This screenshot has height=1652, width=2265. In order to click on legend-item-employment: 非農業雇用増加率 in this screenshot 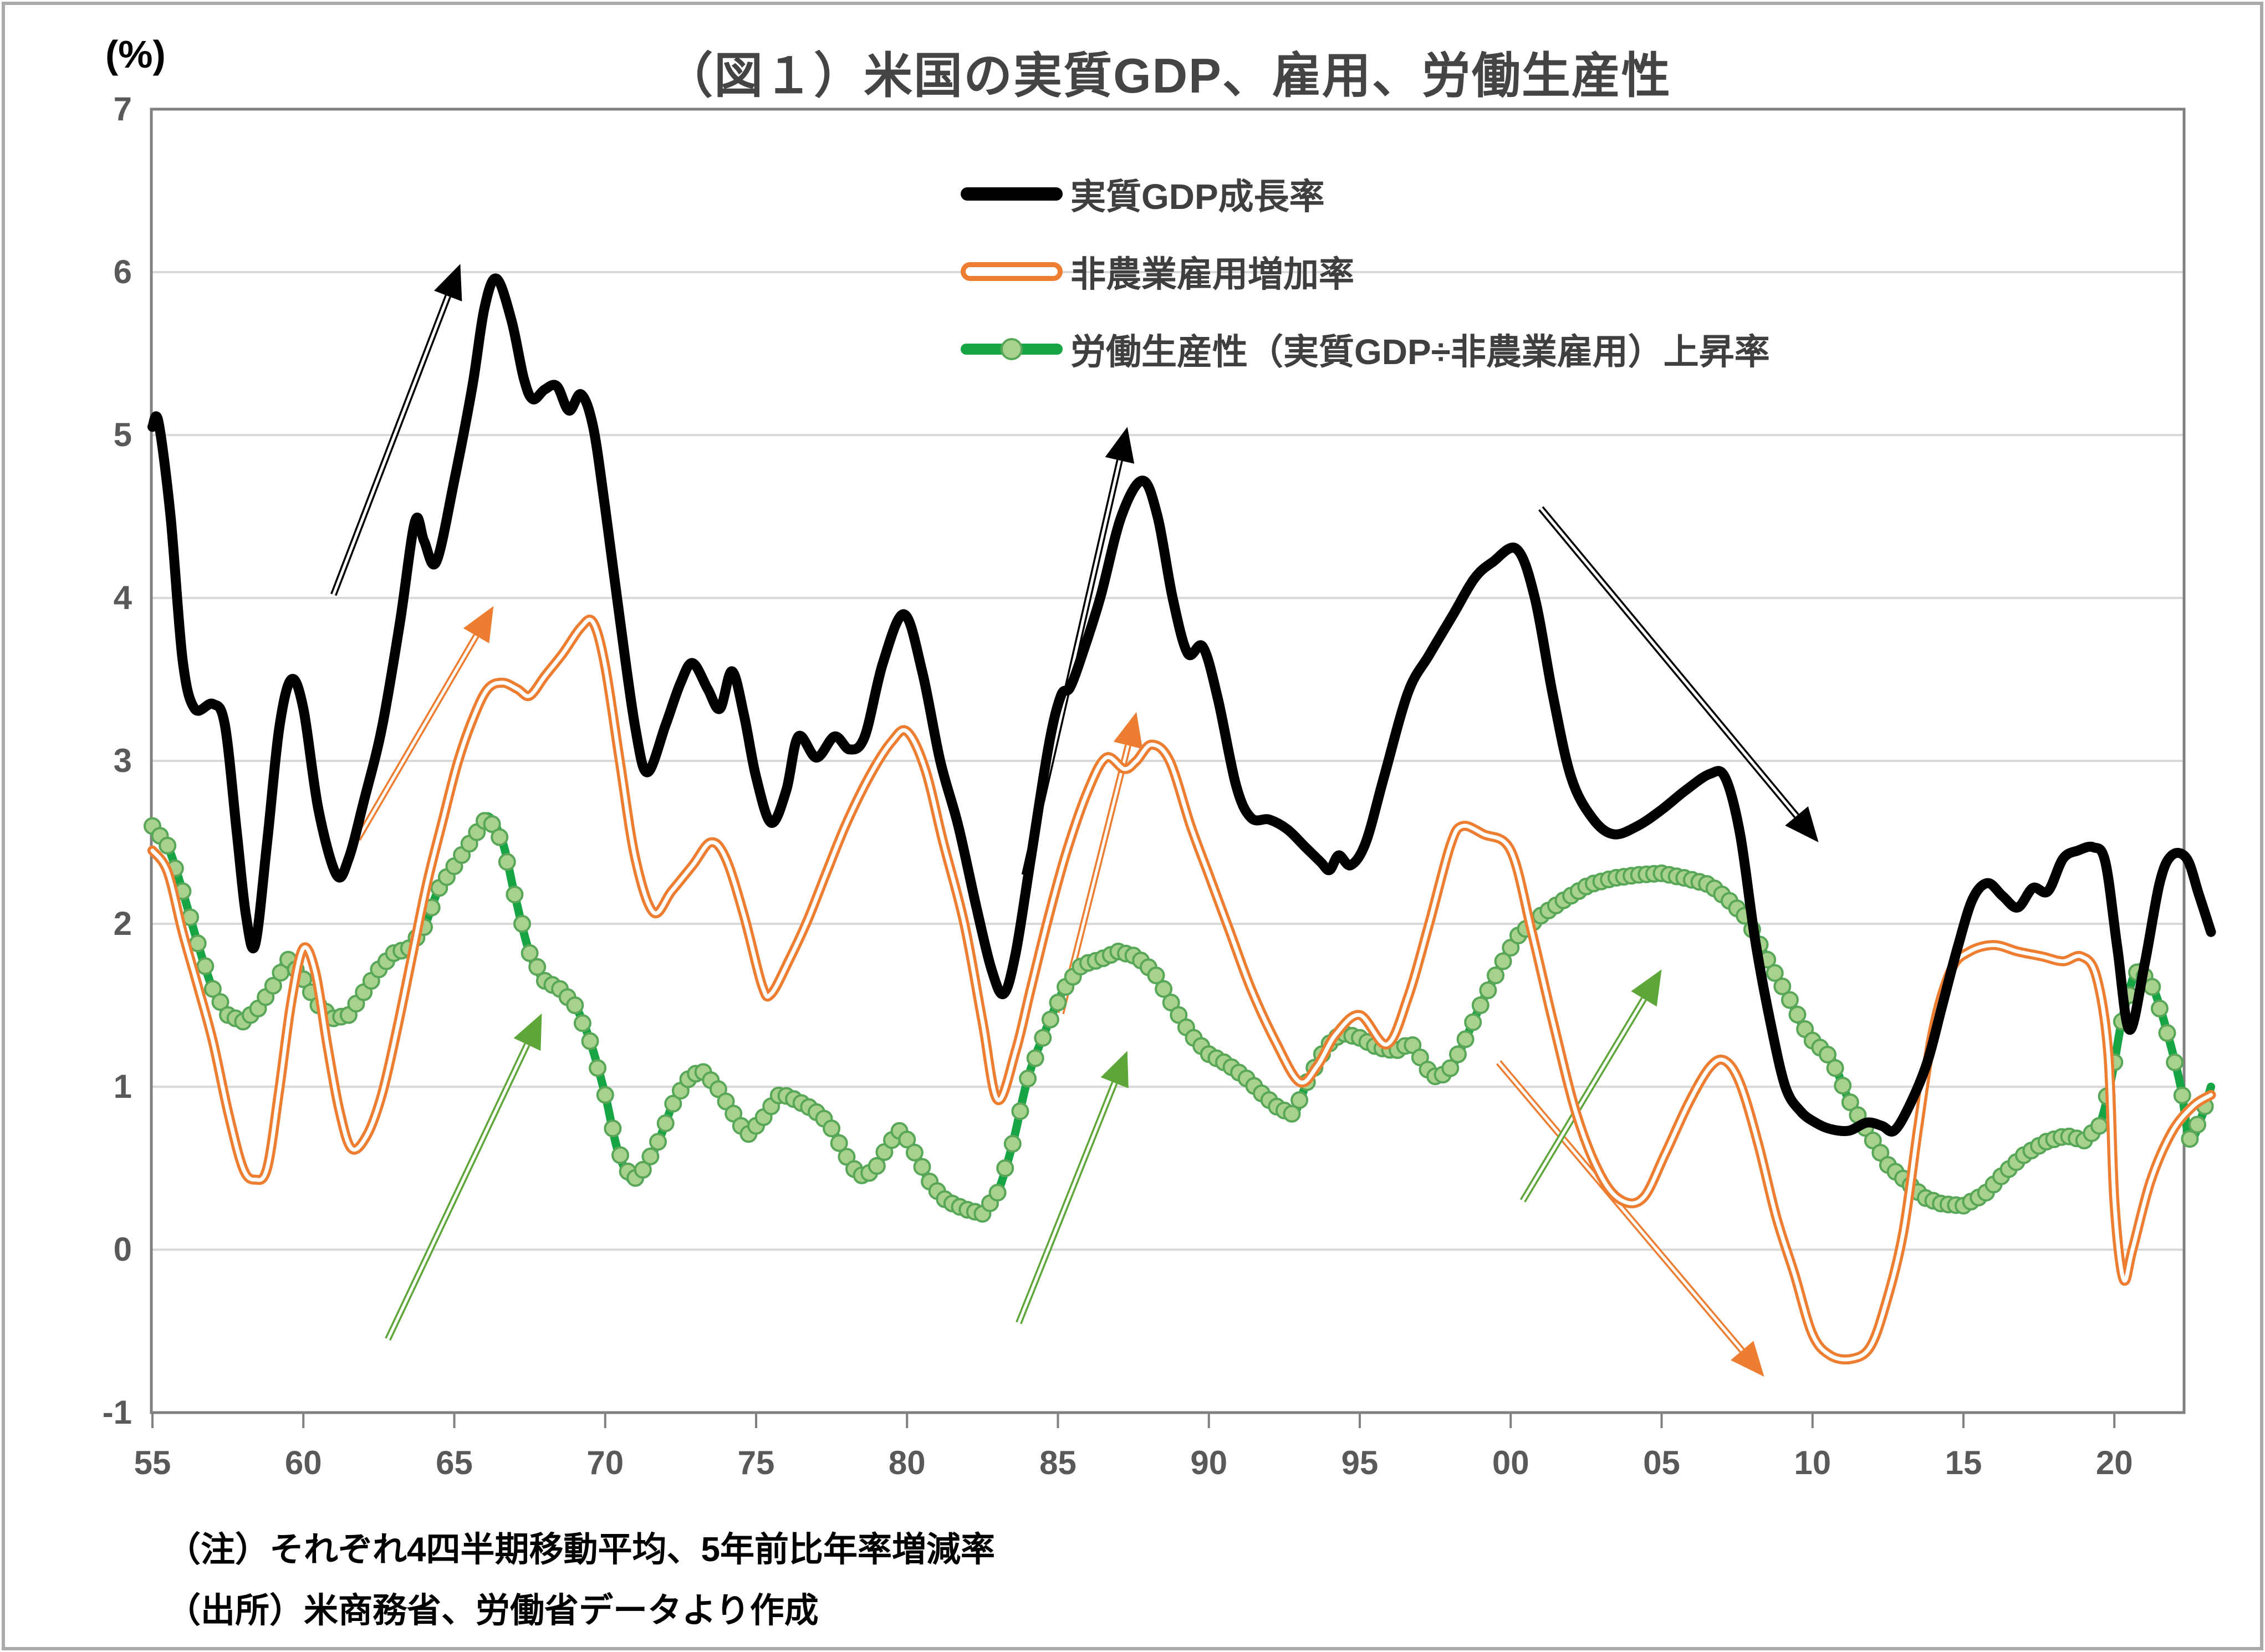, I will do `click(1365, 271)`.